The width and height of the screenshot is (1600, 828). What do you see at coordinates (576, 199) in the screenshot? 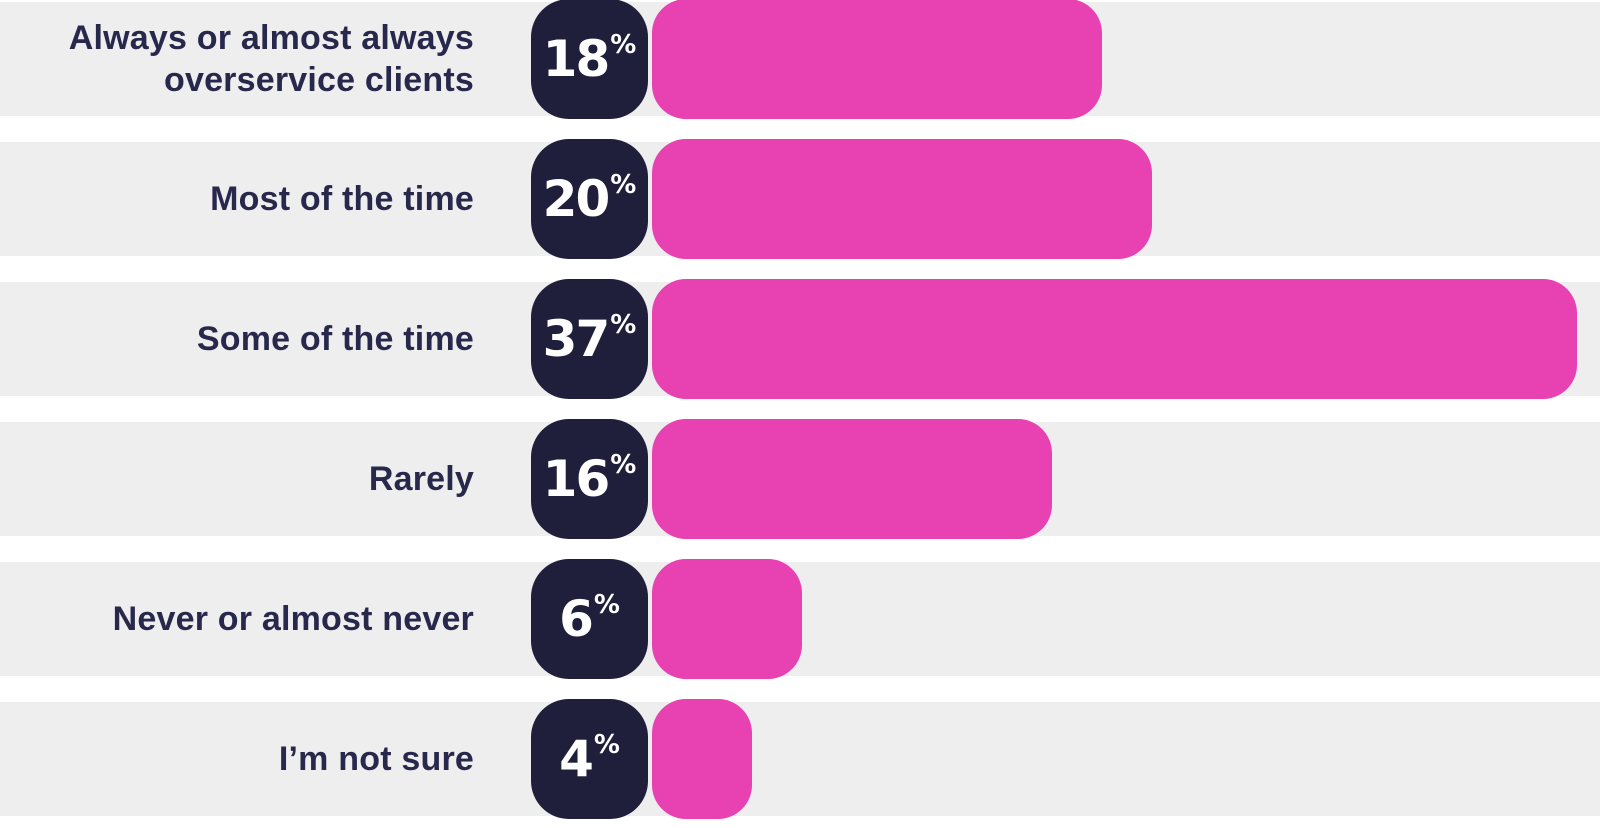
I see `value-number: 20` at bounding box center [576, 199].